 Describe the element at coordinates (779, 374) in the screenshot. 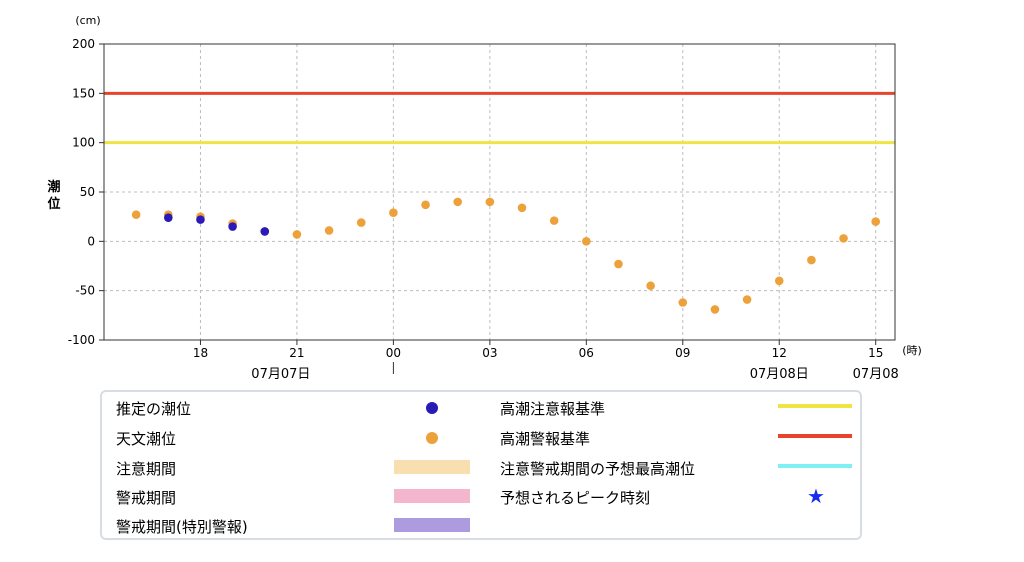

I see `date-label: 07月08日` at that location.